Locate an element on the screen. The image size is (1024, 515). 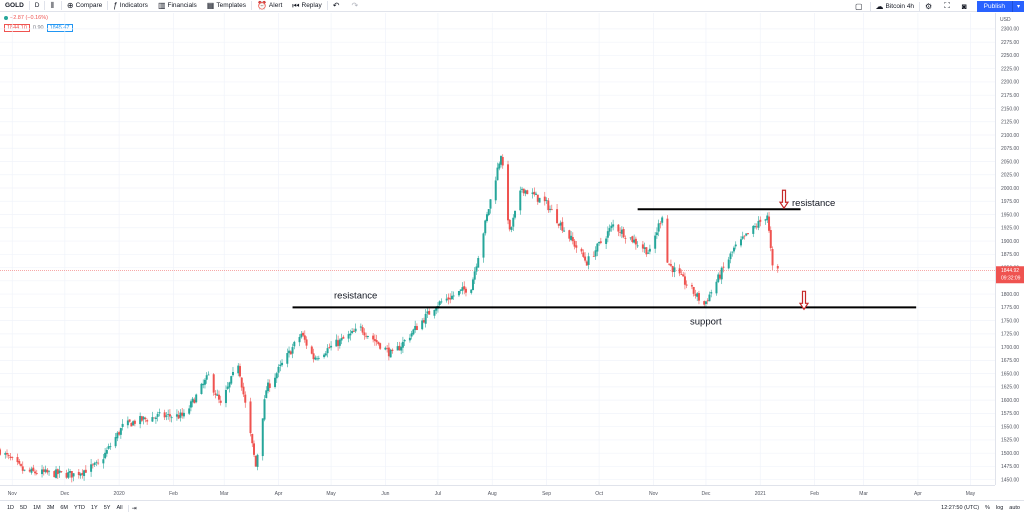
bar-style-button: ⫴ is located at coordinates (52, 6).